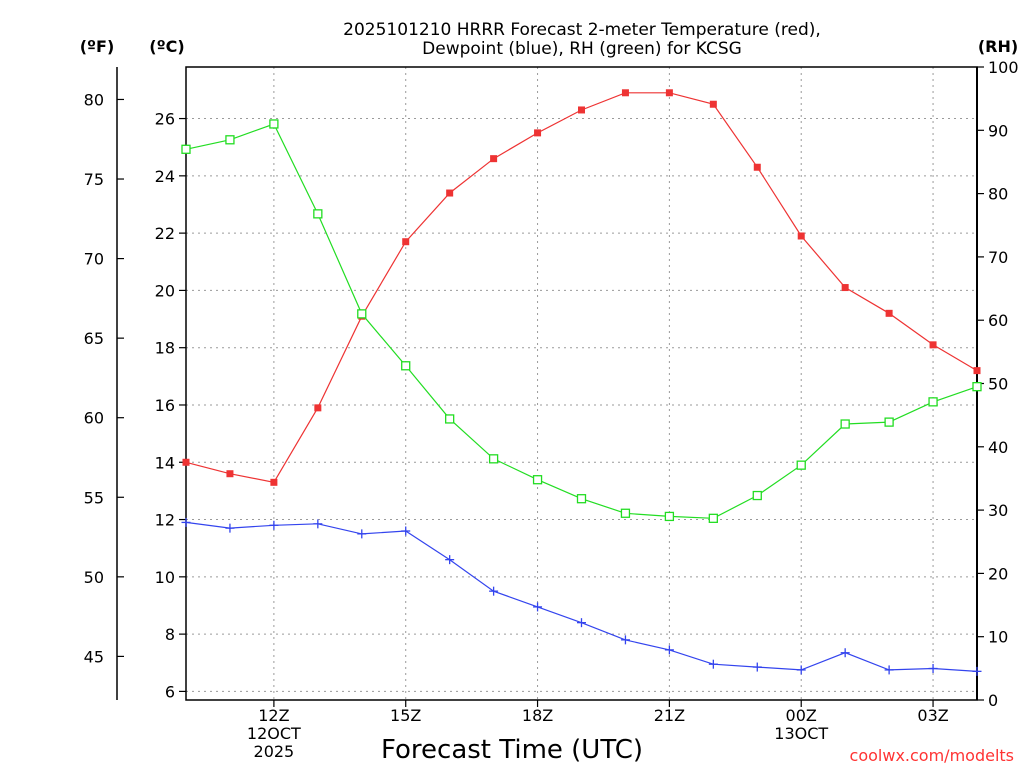 Image resolution: width=1024 pixels, height=768 pixels. Describe the element at coordinates (998, 194) in the screenshot. I see `rh-tick-label: 80` at that location.